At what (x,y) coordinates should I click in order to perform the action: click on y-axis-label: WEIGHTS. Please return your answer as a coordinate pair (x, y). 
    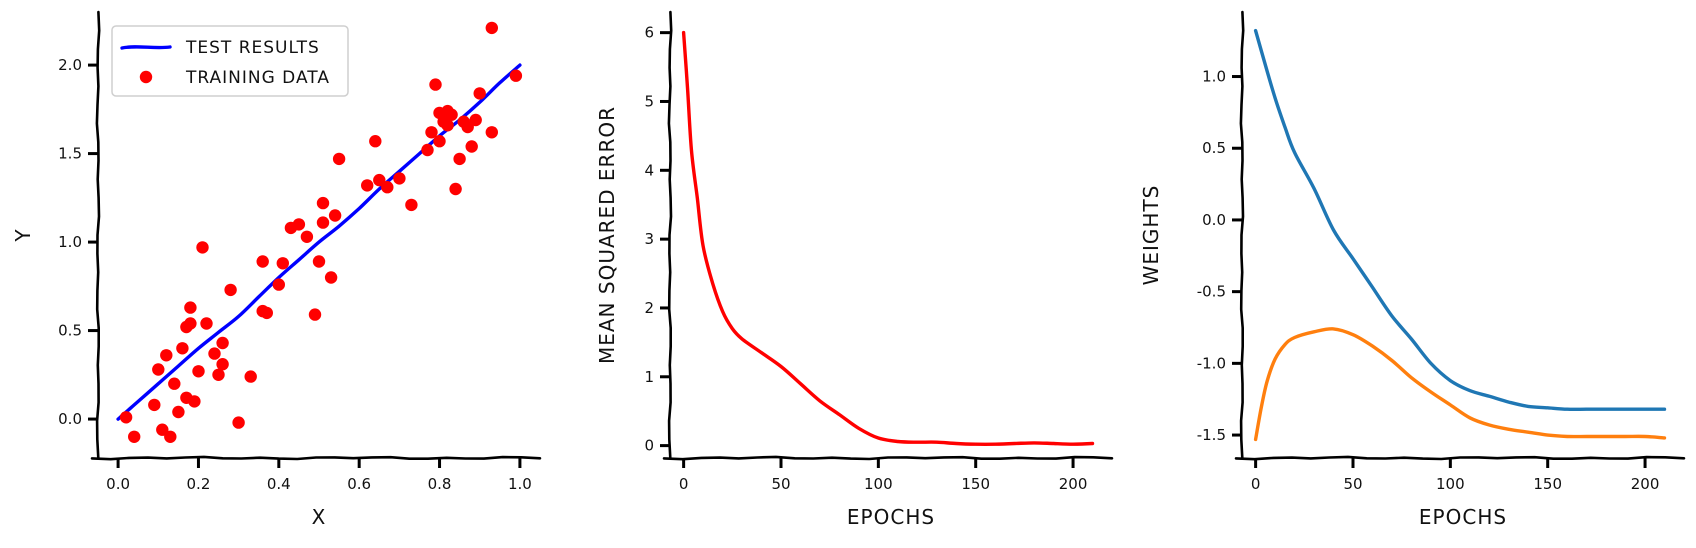
    Looking at the image, I should click on (1151, 235).